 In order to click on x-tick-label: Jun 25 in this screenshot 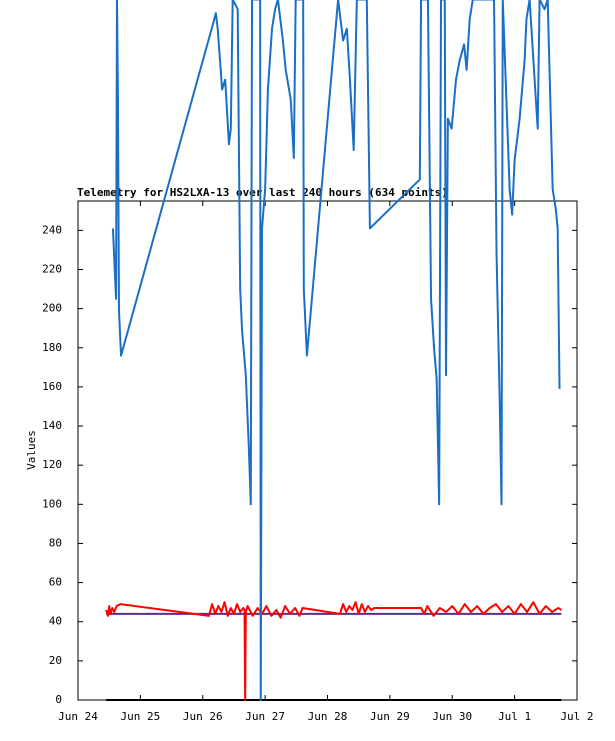, I will do `click(141, 716)`.